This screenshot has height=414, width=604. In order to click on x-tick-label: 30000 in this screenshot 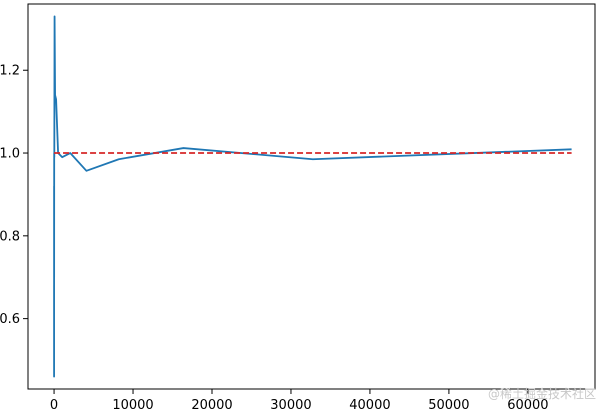, I will do `click(290, 405)`.